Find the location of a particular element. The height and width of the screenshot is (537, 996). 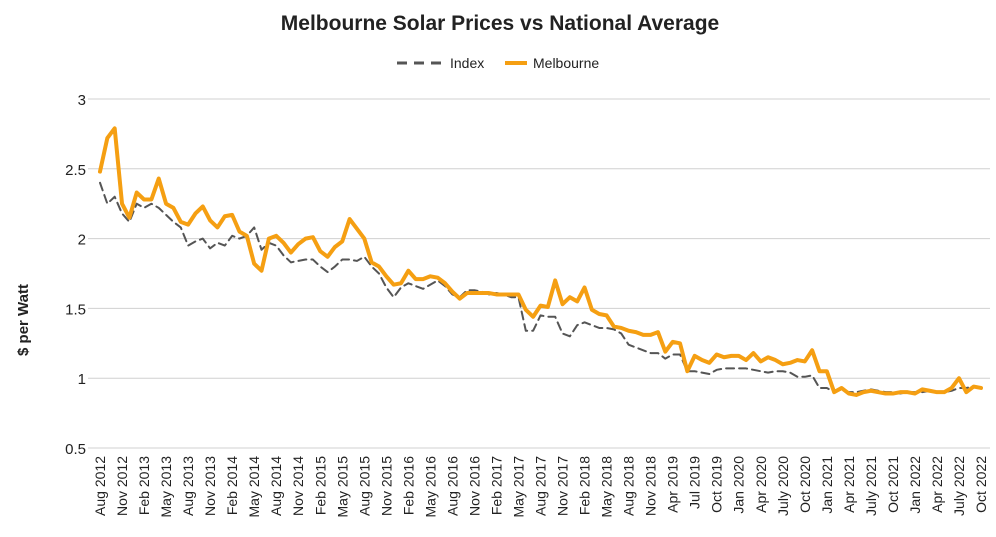

y-axis-title: $ per Watt is located at coordinates (23, 320).